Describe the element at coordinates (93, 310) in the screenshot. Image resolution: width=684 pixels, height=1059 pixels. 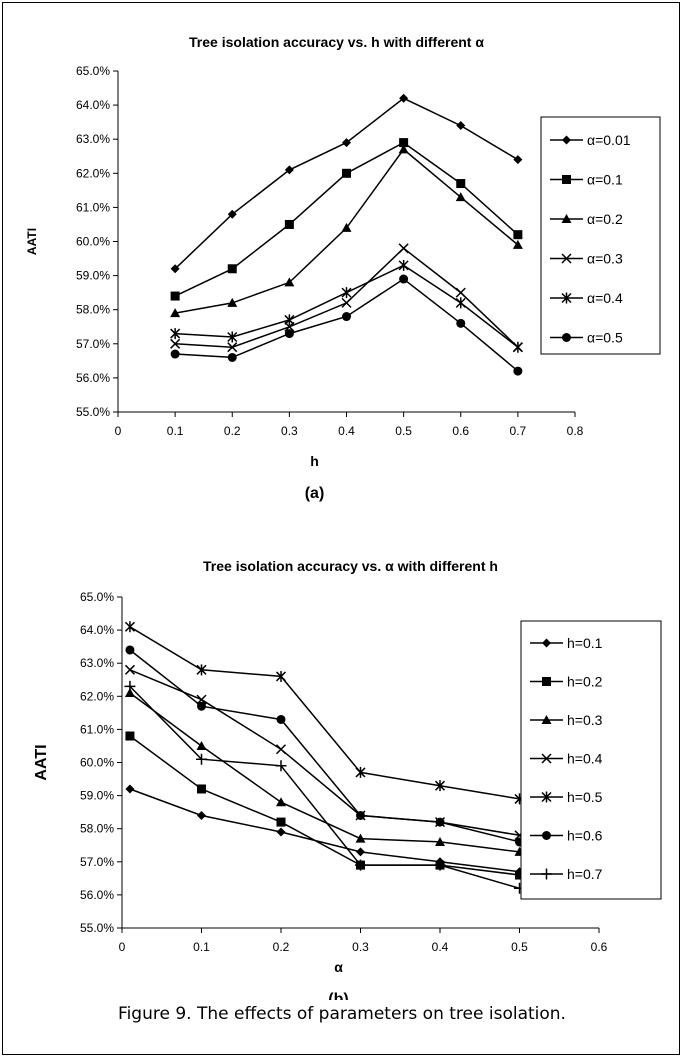
I see `y-tick-label: 58.0%` at that location.